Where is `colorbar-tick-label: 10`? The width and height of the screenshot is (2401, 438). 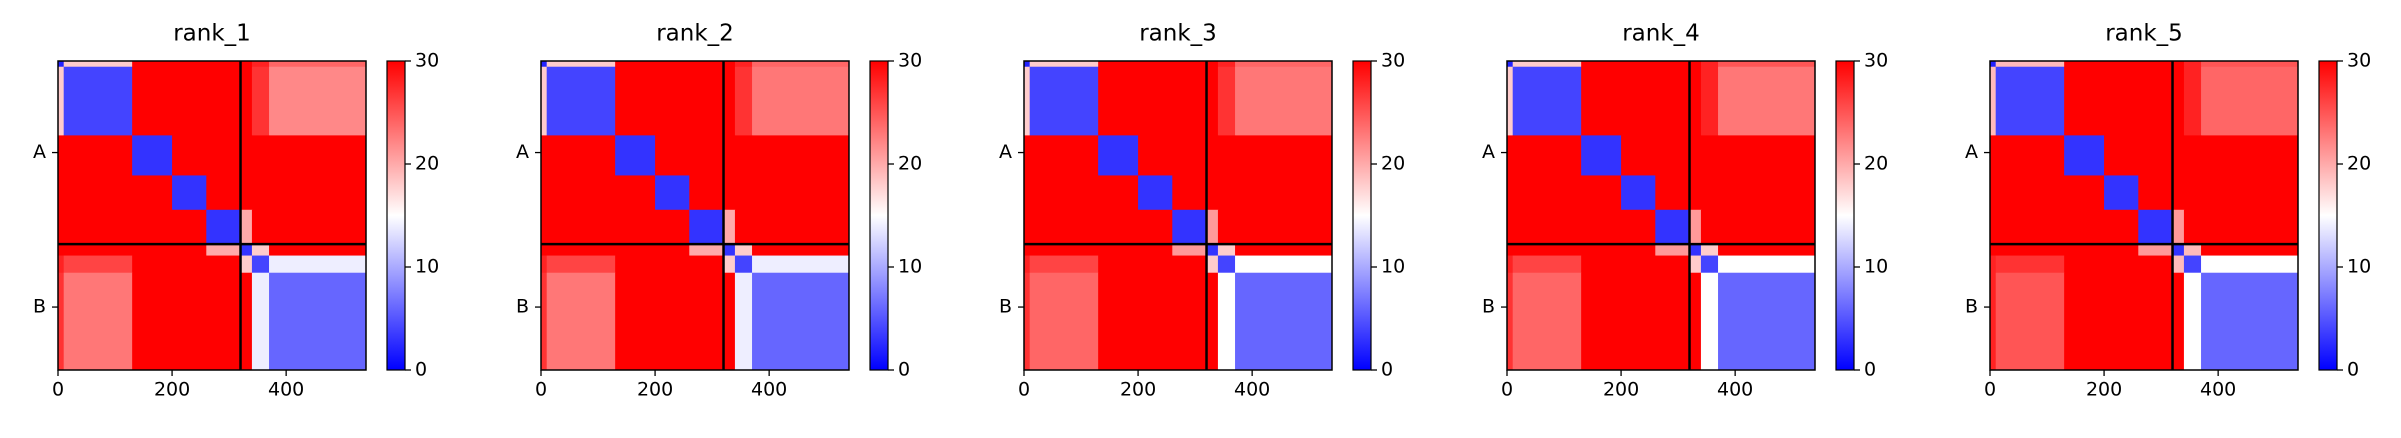
colorbar-tick-label: 10 is located at coordinates (1876, 267).